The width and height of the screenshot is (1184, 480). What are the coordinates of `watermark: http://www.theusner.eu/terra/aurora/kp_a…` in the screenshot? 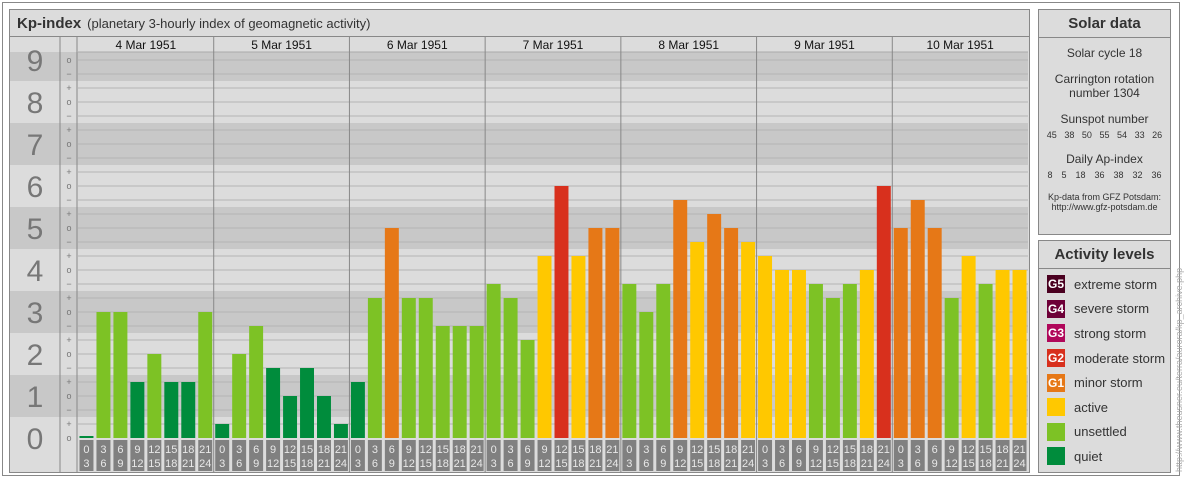 It's located at (1179, 369).